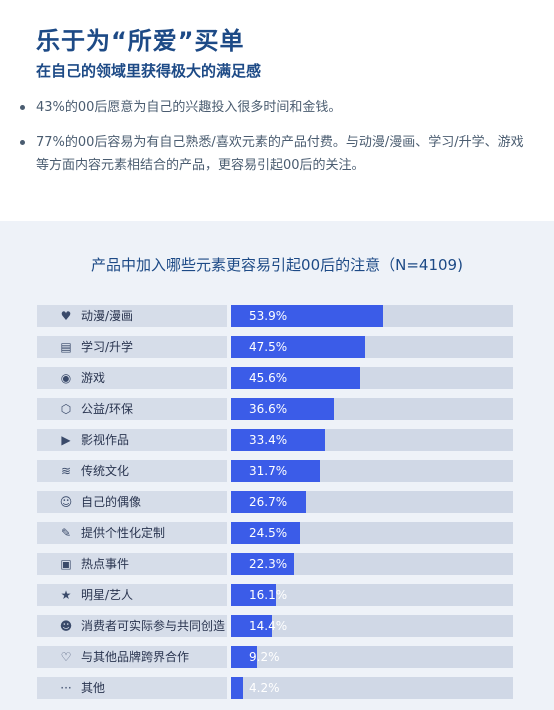 This screenshot has width=554, height=710. What do you see at coordinates (372, 657) in the screenshot?
I see `bar-track: 9.2%` at bounding box center [372, 657].